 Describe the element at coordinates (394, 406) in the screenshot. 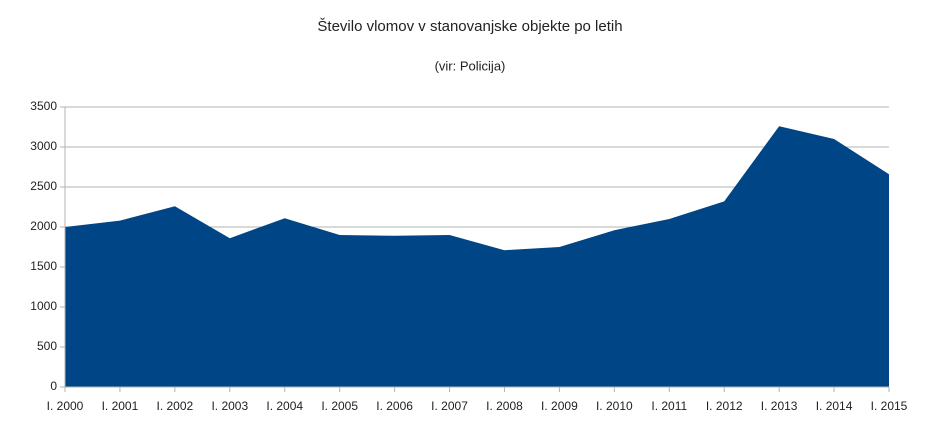

I see `x-tick-label: I. 2006` at that location.